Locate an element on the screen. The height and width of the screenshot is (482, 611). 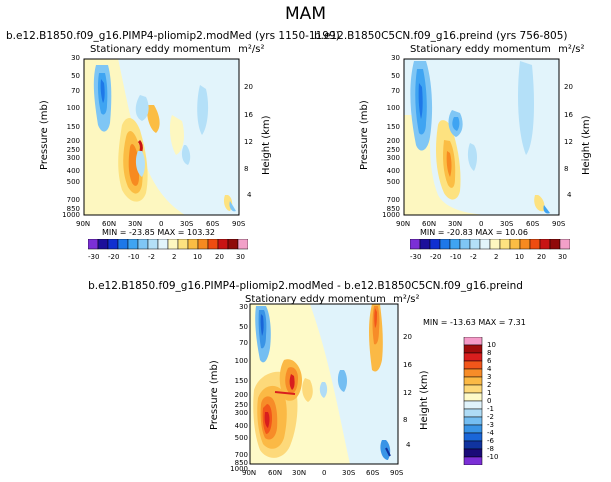
panel-1-variable: Stationary eddy momentum is located at coordinates (160, 49).